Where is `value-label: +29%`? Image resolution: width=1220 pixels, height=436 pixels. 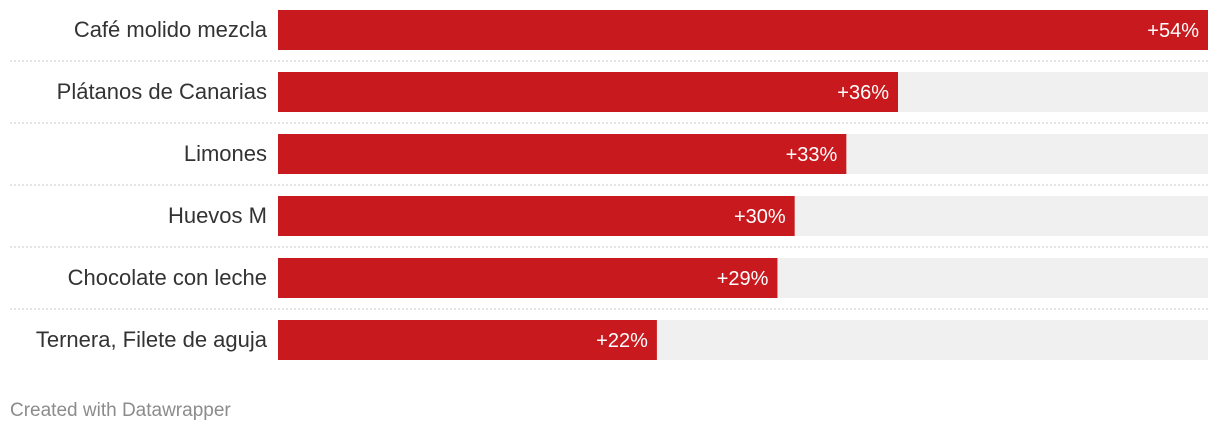
value-label: +29% is located at coordinates (743, 279).